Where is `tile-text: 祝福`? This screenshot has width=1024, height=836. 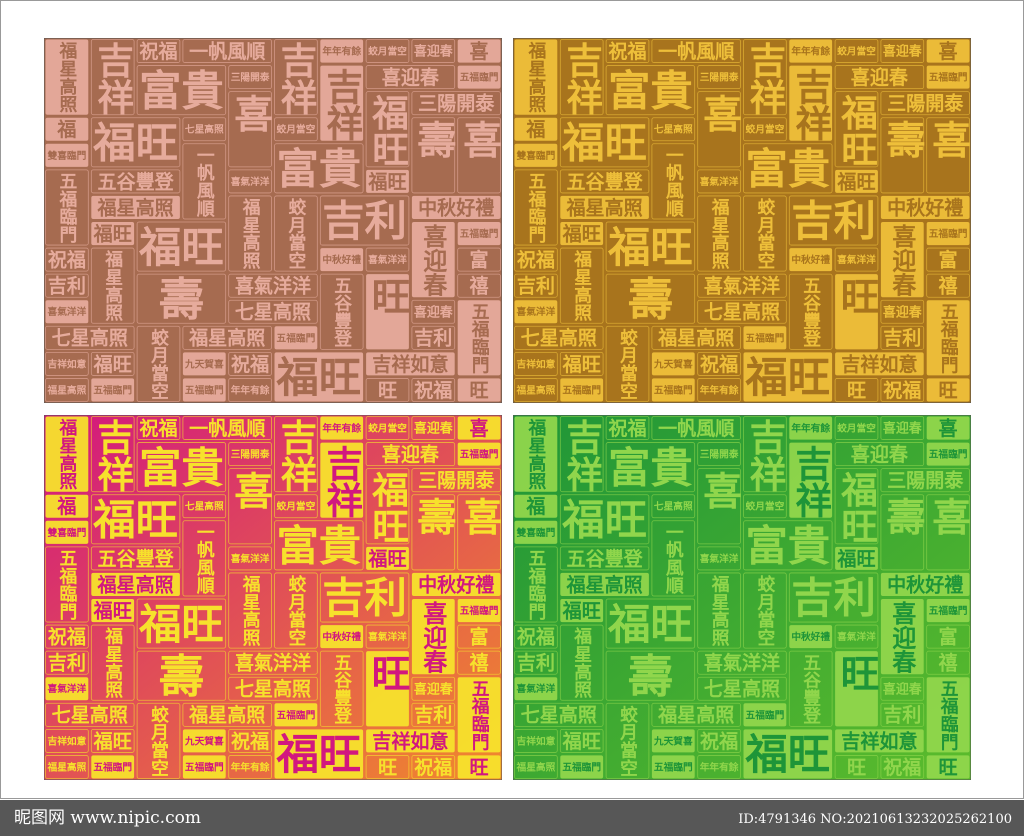 tile-text: 祝福 is located at coordinates (902, 390).